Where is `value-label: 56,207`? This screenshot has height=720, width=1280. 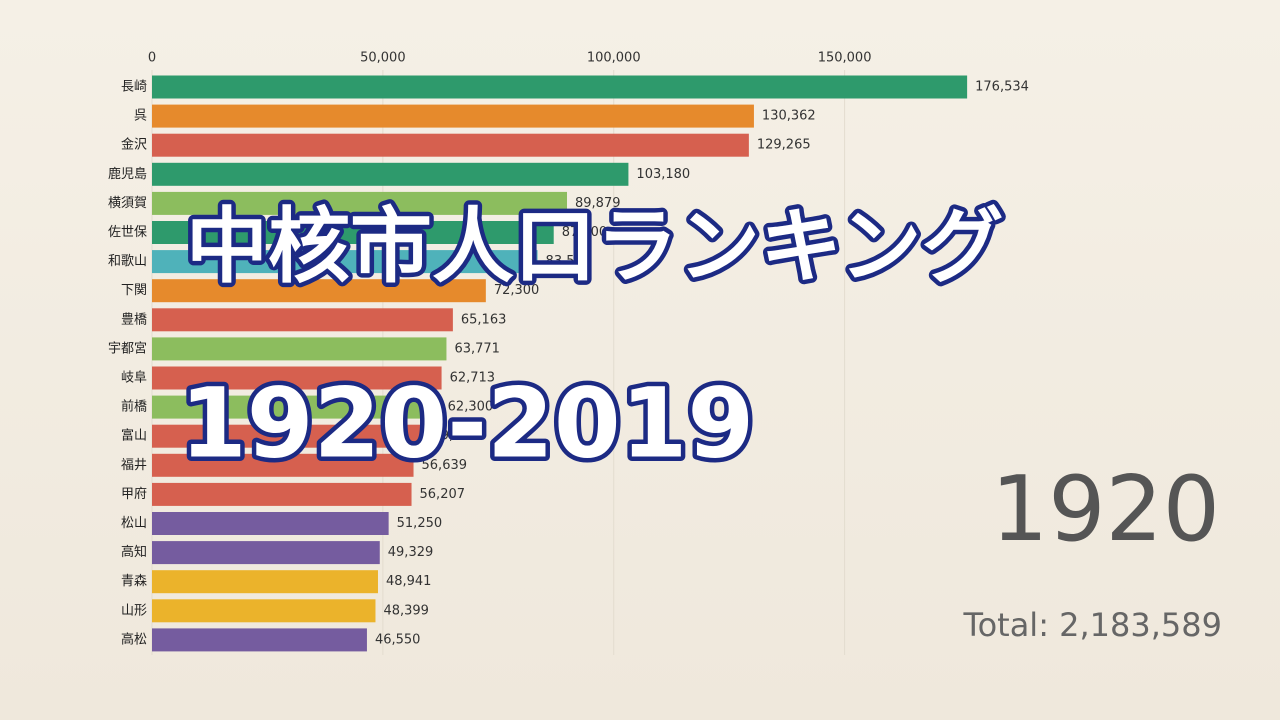 value-label: 56,207 is located at coordinates (443, 494).